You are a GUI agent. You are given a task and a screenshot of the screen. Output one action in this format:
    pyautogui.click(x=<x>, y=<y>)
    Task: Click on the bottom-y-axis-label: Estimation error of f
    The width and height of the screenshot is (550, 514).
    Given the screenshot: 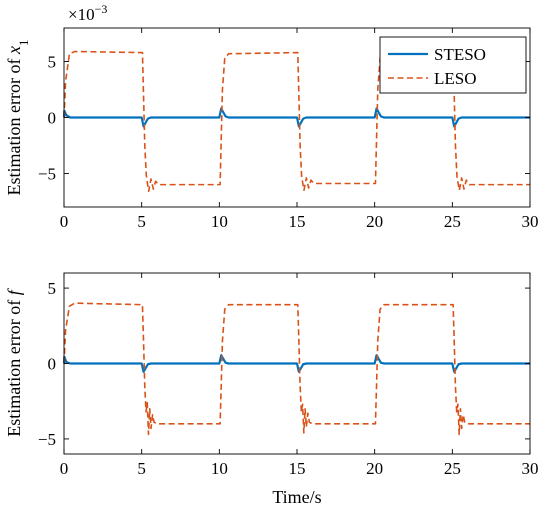 What is the action you would take?
    pyautogui.click(x=14, y=361)
    